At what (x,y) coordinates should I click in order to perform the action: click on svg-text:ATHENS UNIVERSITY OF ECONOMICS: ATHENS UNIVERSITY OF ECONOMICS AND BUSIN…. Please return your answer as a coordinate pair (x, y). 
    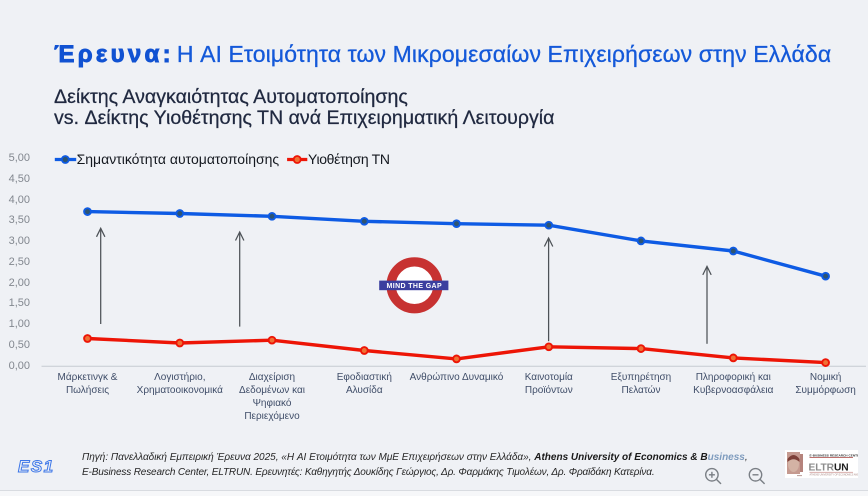
    Looking at the image, I should click on (834, 474).